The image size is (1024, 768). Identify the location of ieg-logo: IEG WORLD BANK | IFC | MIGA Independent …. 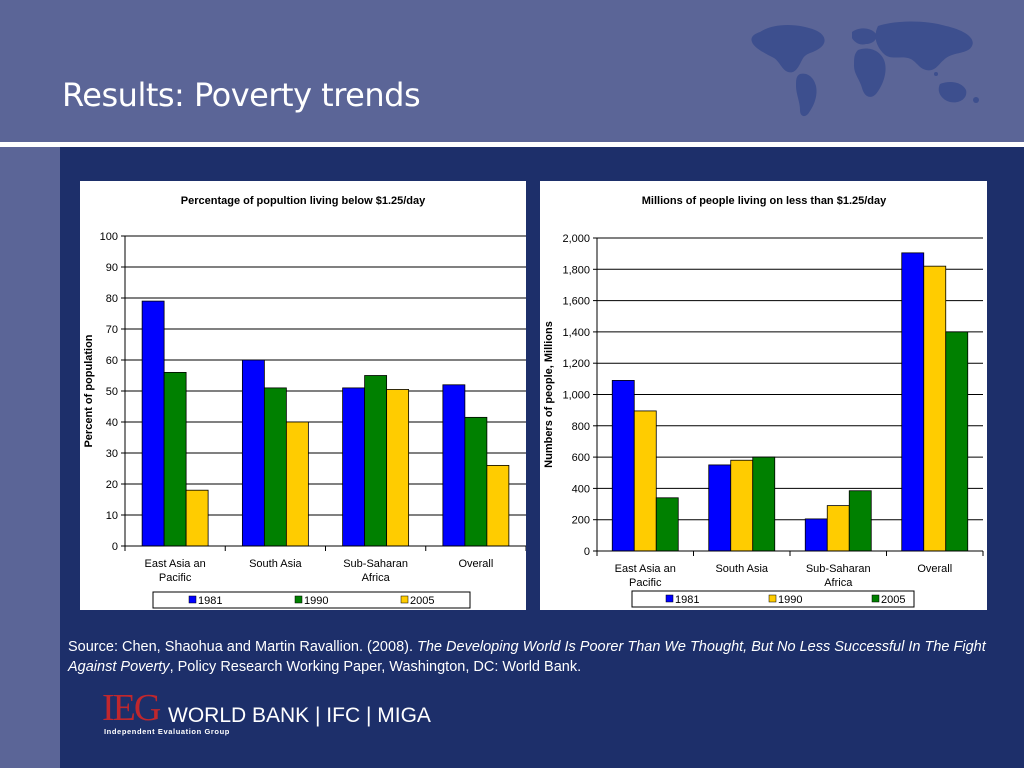
(302, 713).